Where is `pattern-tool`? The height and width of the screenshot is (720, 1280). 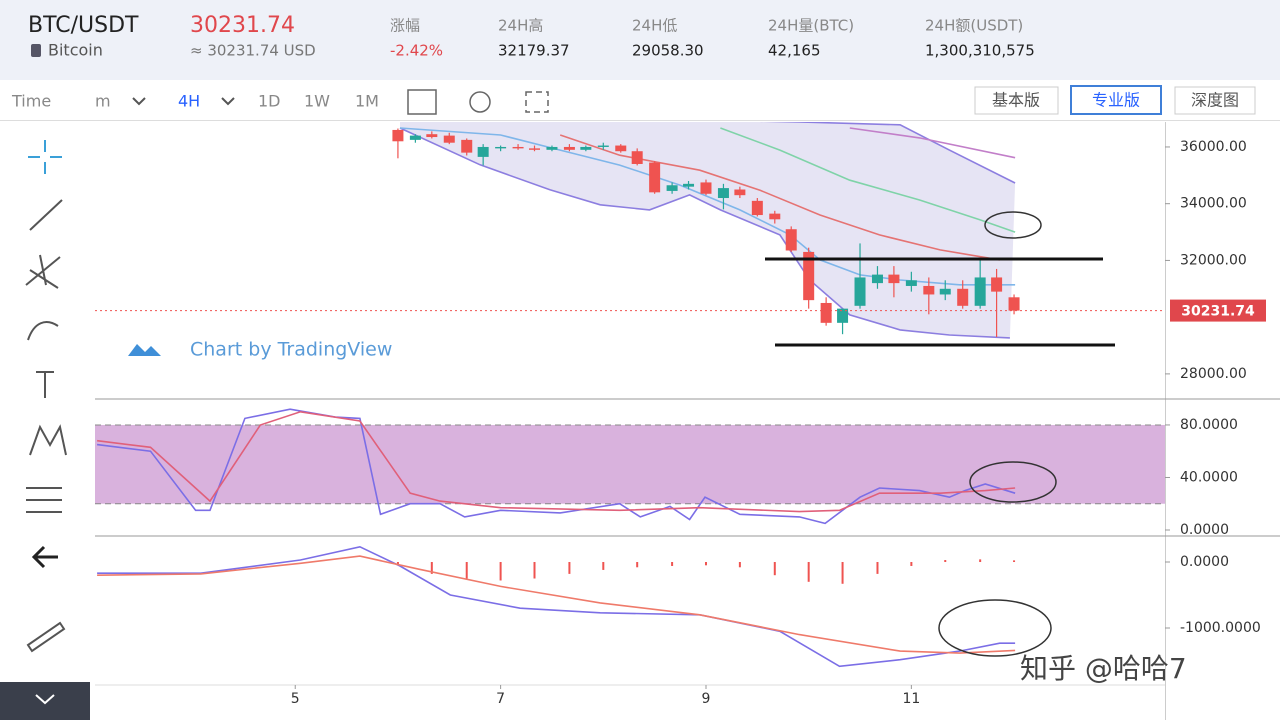
pattern-tool is located at coordinates (48, 440).